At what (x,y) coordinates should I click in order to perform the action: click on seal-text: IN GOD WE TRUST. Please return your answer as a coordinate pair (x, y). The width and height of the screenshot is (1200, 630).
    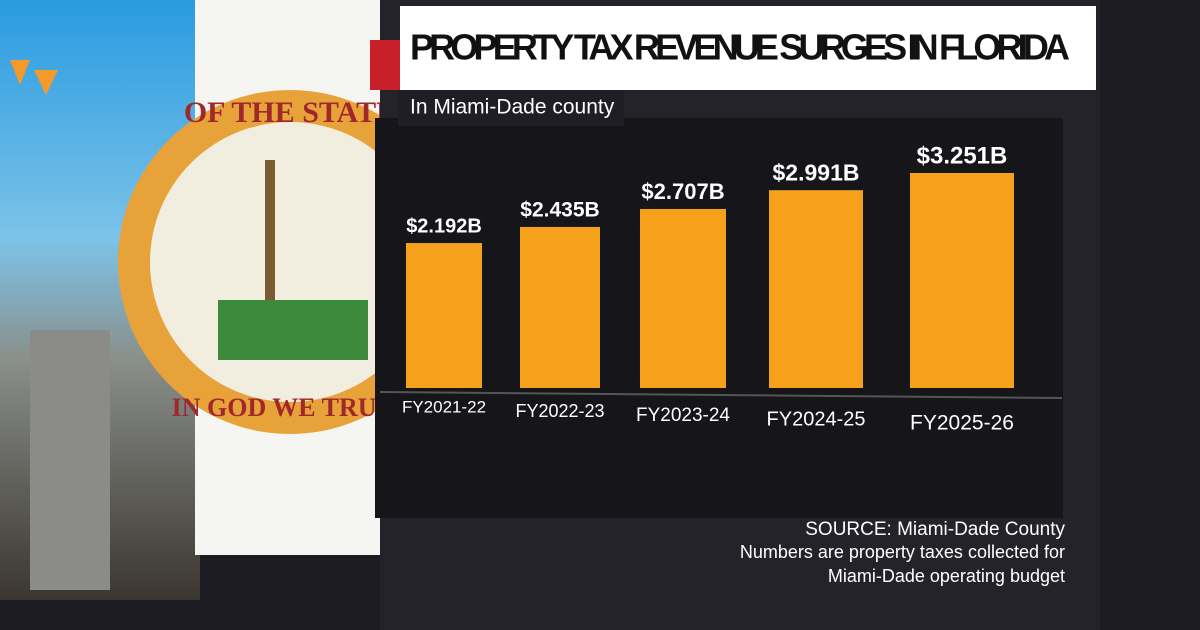
    Looking at the image, I should click on (290, 407).